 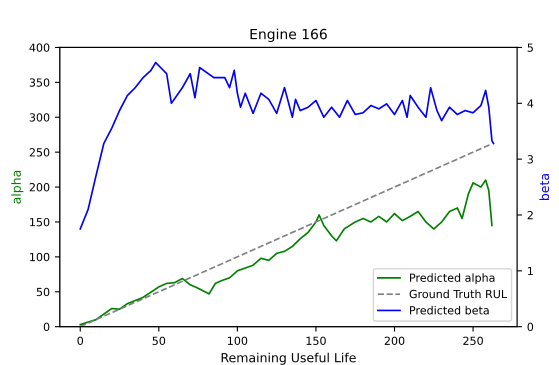 I want to click on y-tick-label: 200, so click(x=40, y=187).